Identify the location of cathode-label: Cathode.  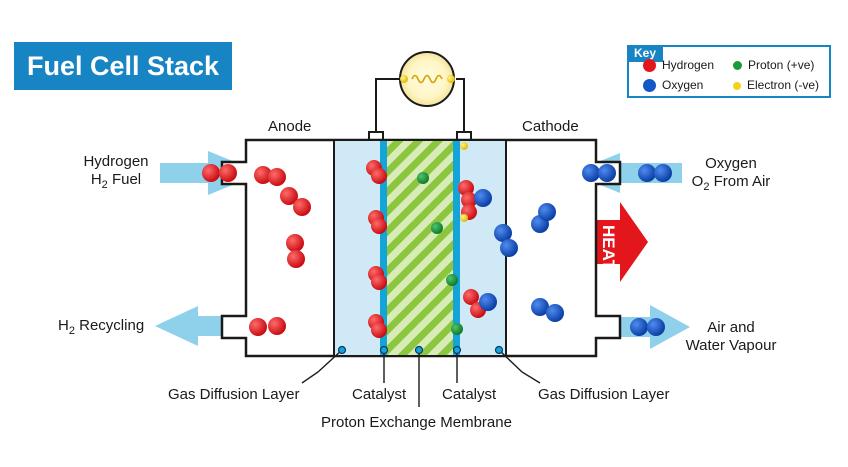
(550, 126).